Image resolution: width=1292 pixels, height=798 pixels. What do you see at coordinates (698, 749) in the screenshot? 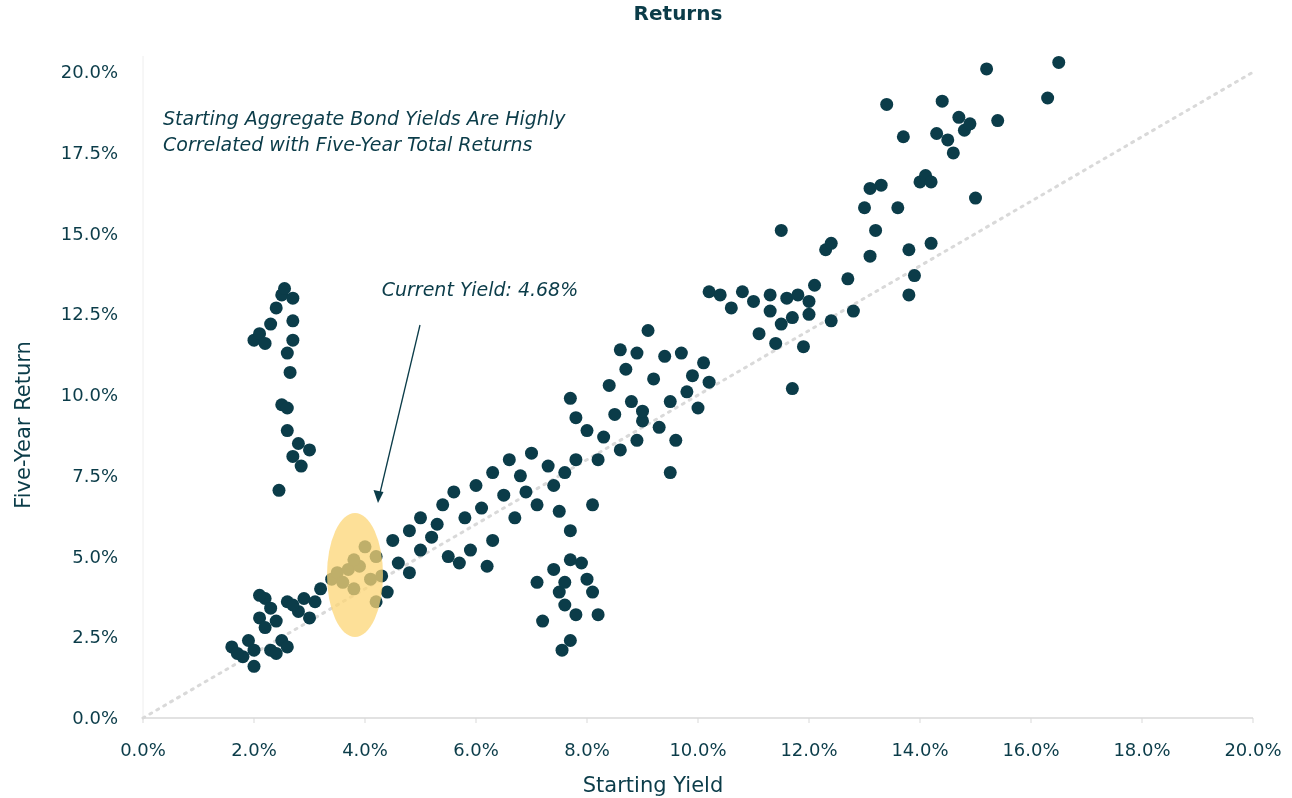
I see `x-tick-label: 10.0%` at bounding box center [698, 749].